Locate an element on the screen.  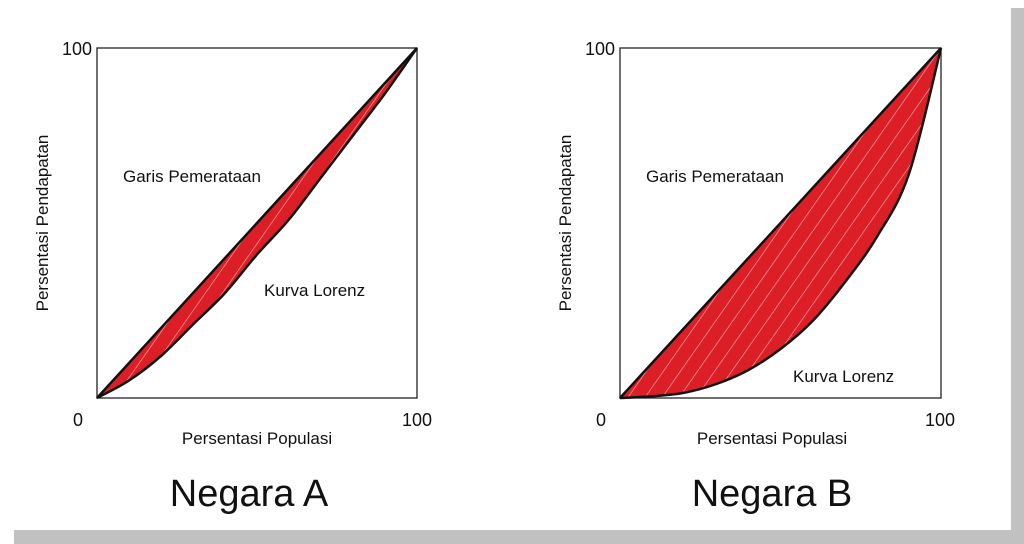
chart-title: Negara A is located at coordinates (249, 494).